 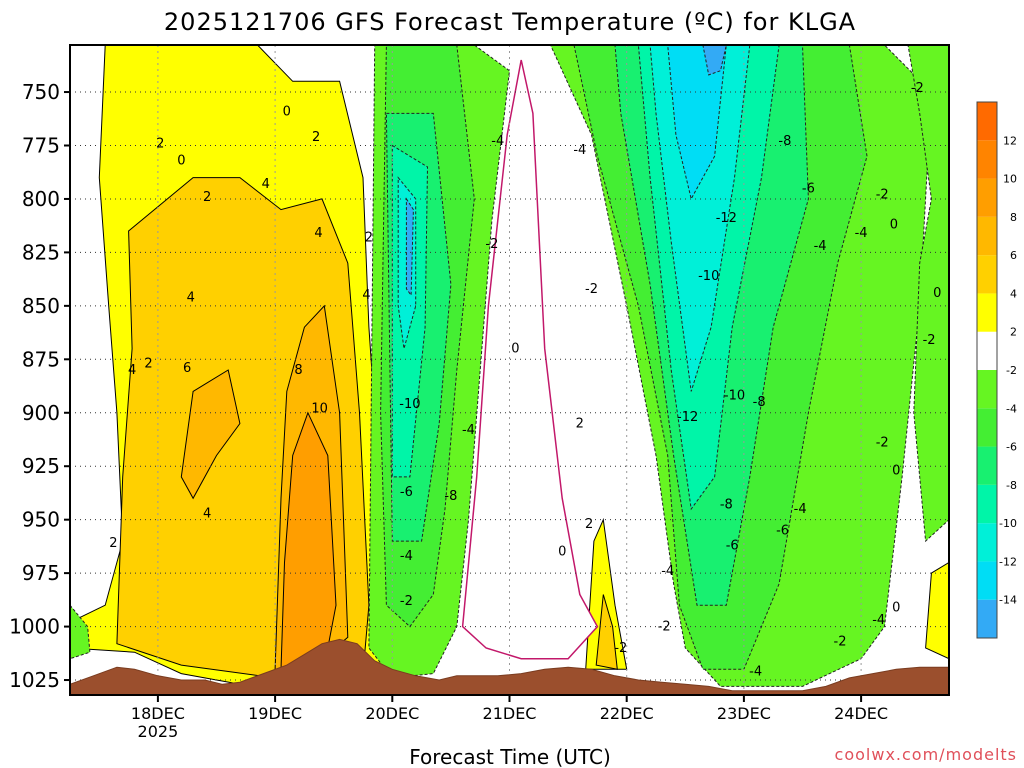 What do you see at coordinates (1013, 332) in the screenshot?
I see `colorbar-label: 2` at bounding box center [1013, 332].